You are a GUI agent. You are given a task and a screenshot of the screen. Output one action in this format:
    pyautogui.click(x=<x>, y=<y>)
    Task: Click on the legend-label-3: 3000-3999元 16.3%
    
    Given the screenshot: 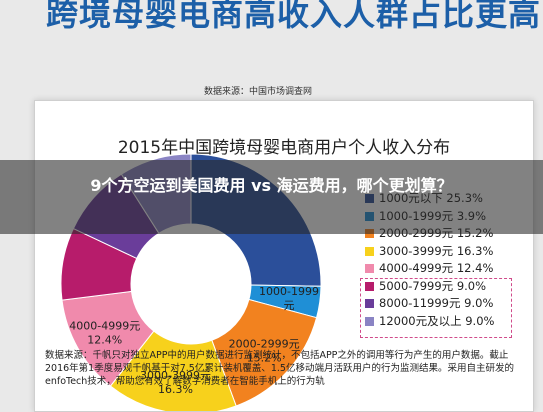 What is the action you would take?
    pyautogui.click(x=436, y=250)
    